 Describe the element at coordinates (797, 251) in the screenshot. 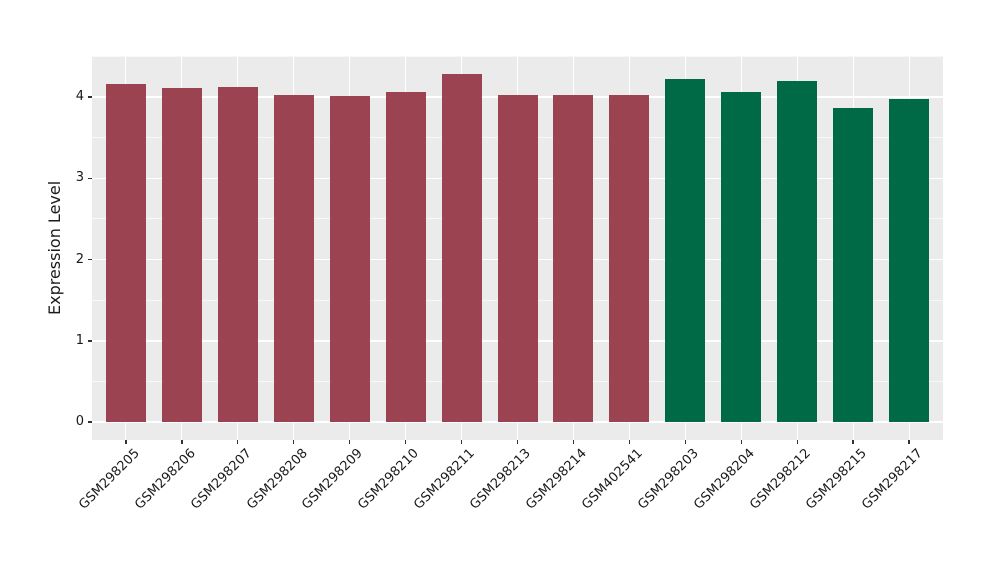

I see `bar-GSM298212` at that location.